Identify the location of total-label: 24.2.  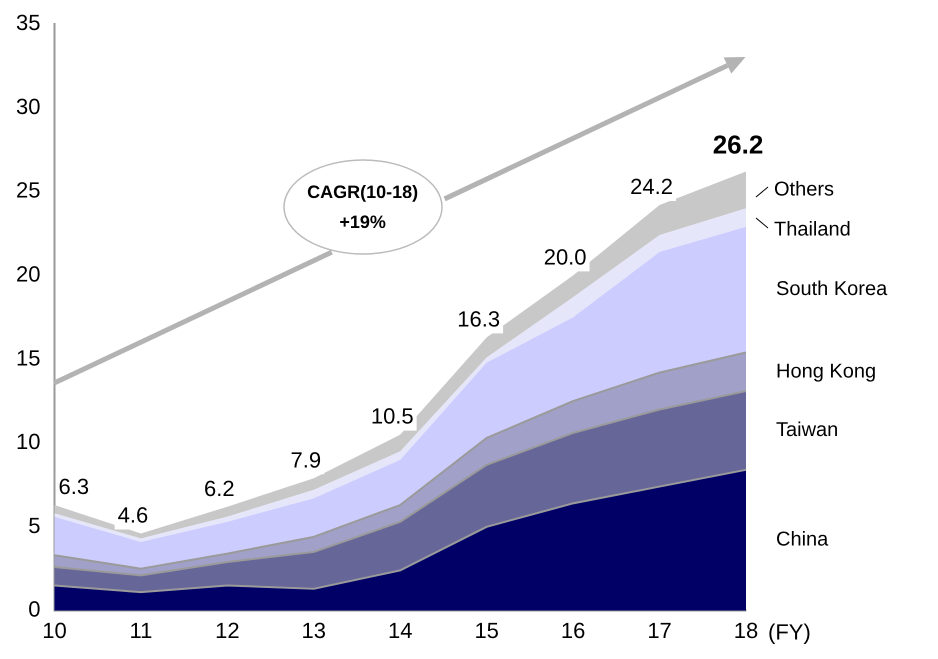
(651, 187).